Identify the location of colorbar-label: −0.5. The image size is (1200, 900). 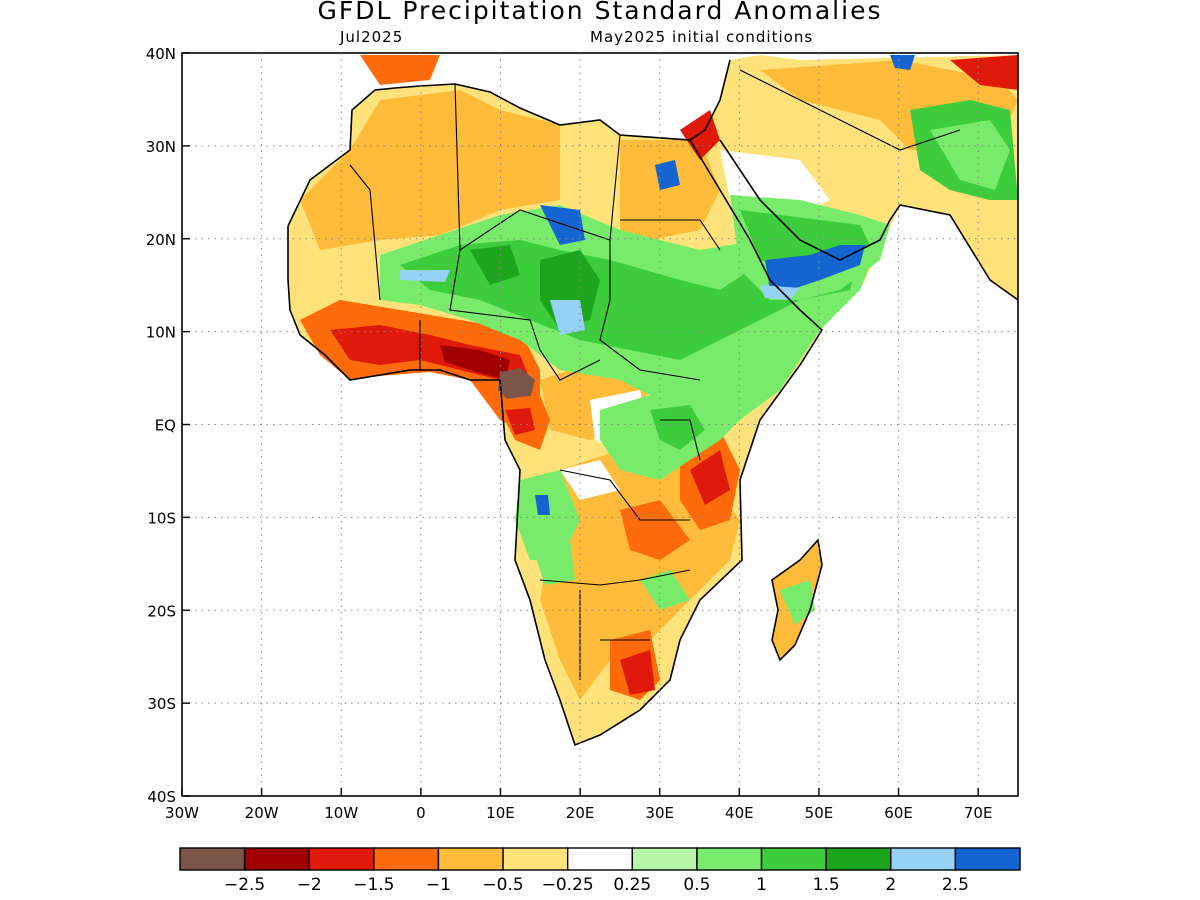
(502, 885).